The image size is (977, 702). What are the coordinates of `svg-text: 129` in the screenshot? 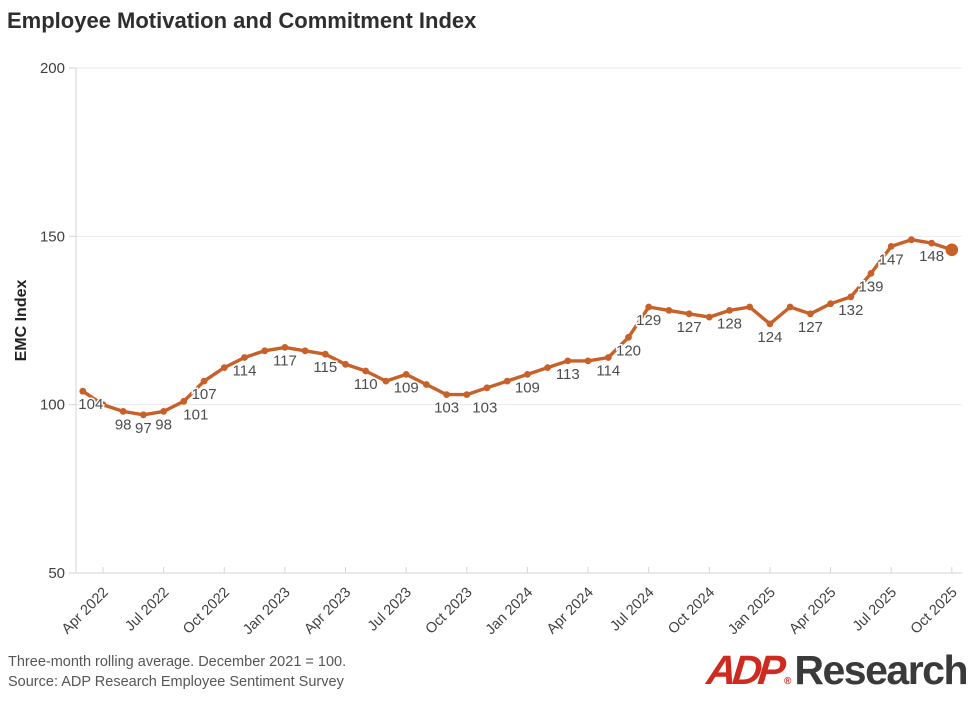 It's located at (648, 320).